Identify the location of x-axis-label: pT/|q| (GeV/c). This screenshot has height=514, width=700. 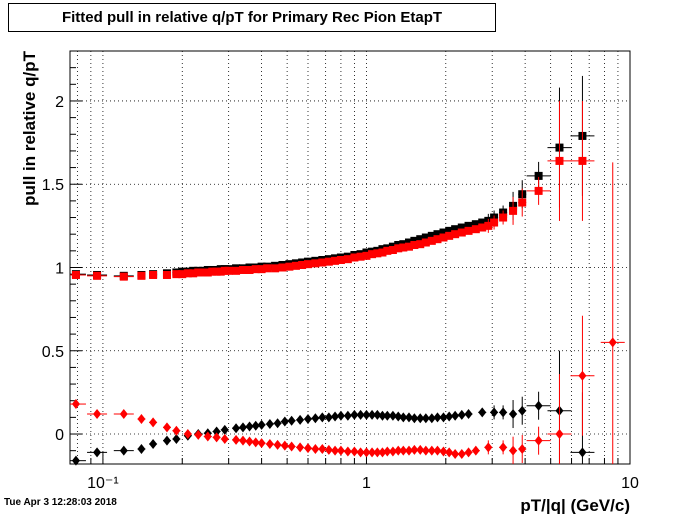
(575, 505).